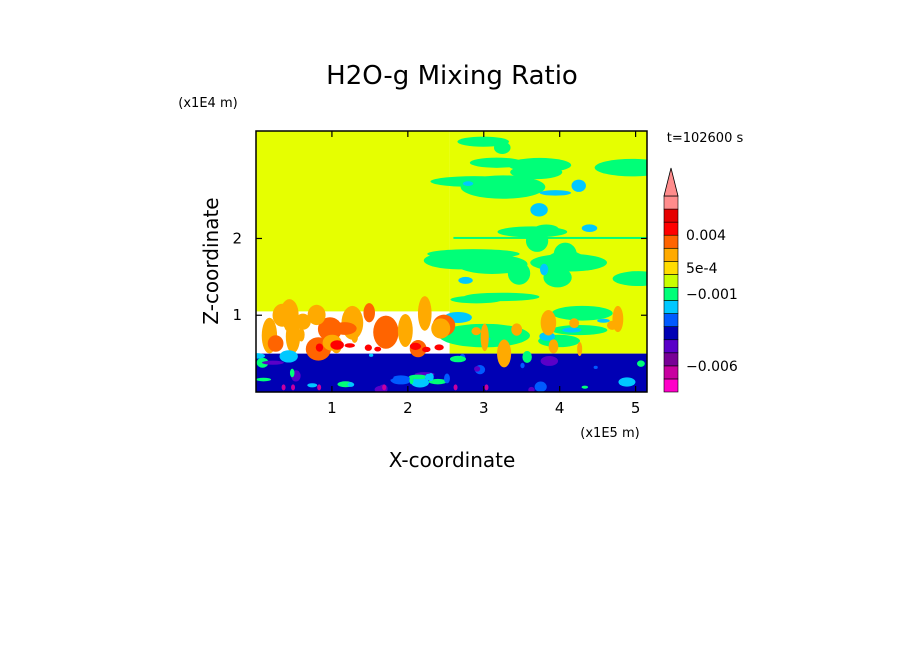 This screenshot has height=654, width=904. What do you see at coordinates (353, 221) in the screenshot?
I see `region-upper-left` at bounding box center [353, 221].